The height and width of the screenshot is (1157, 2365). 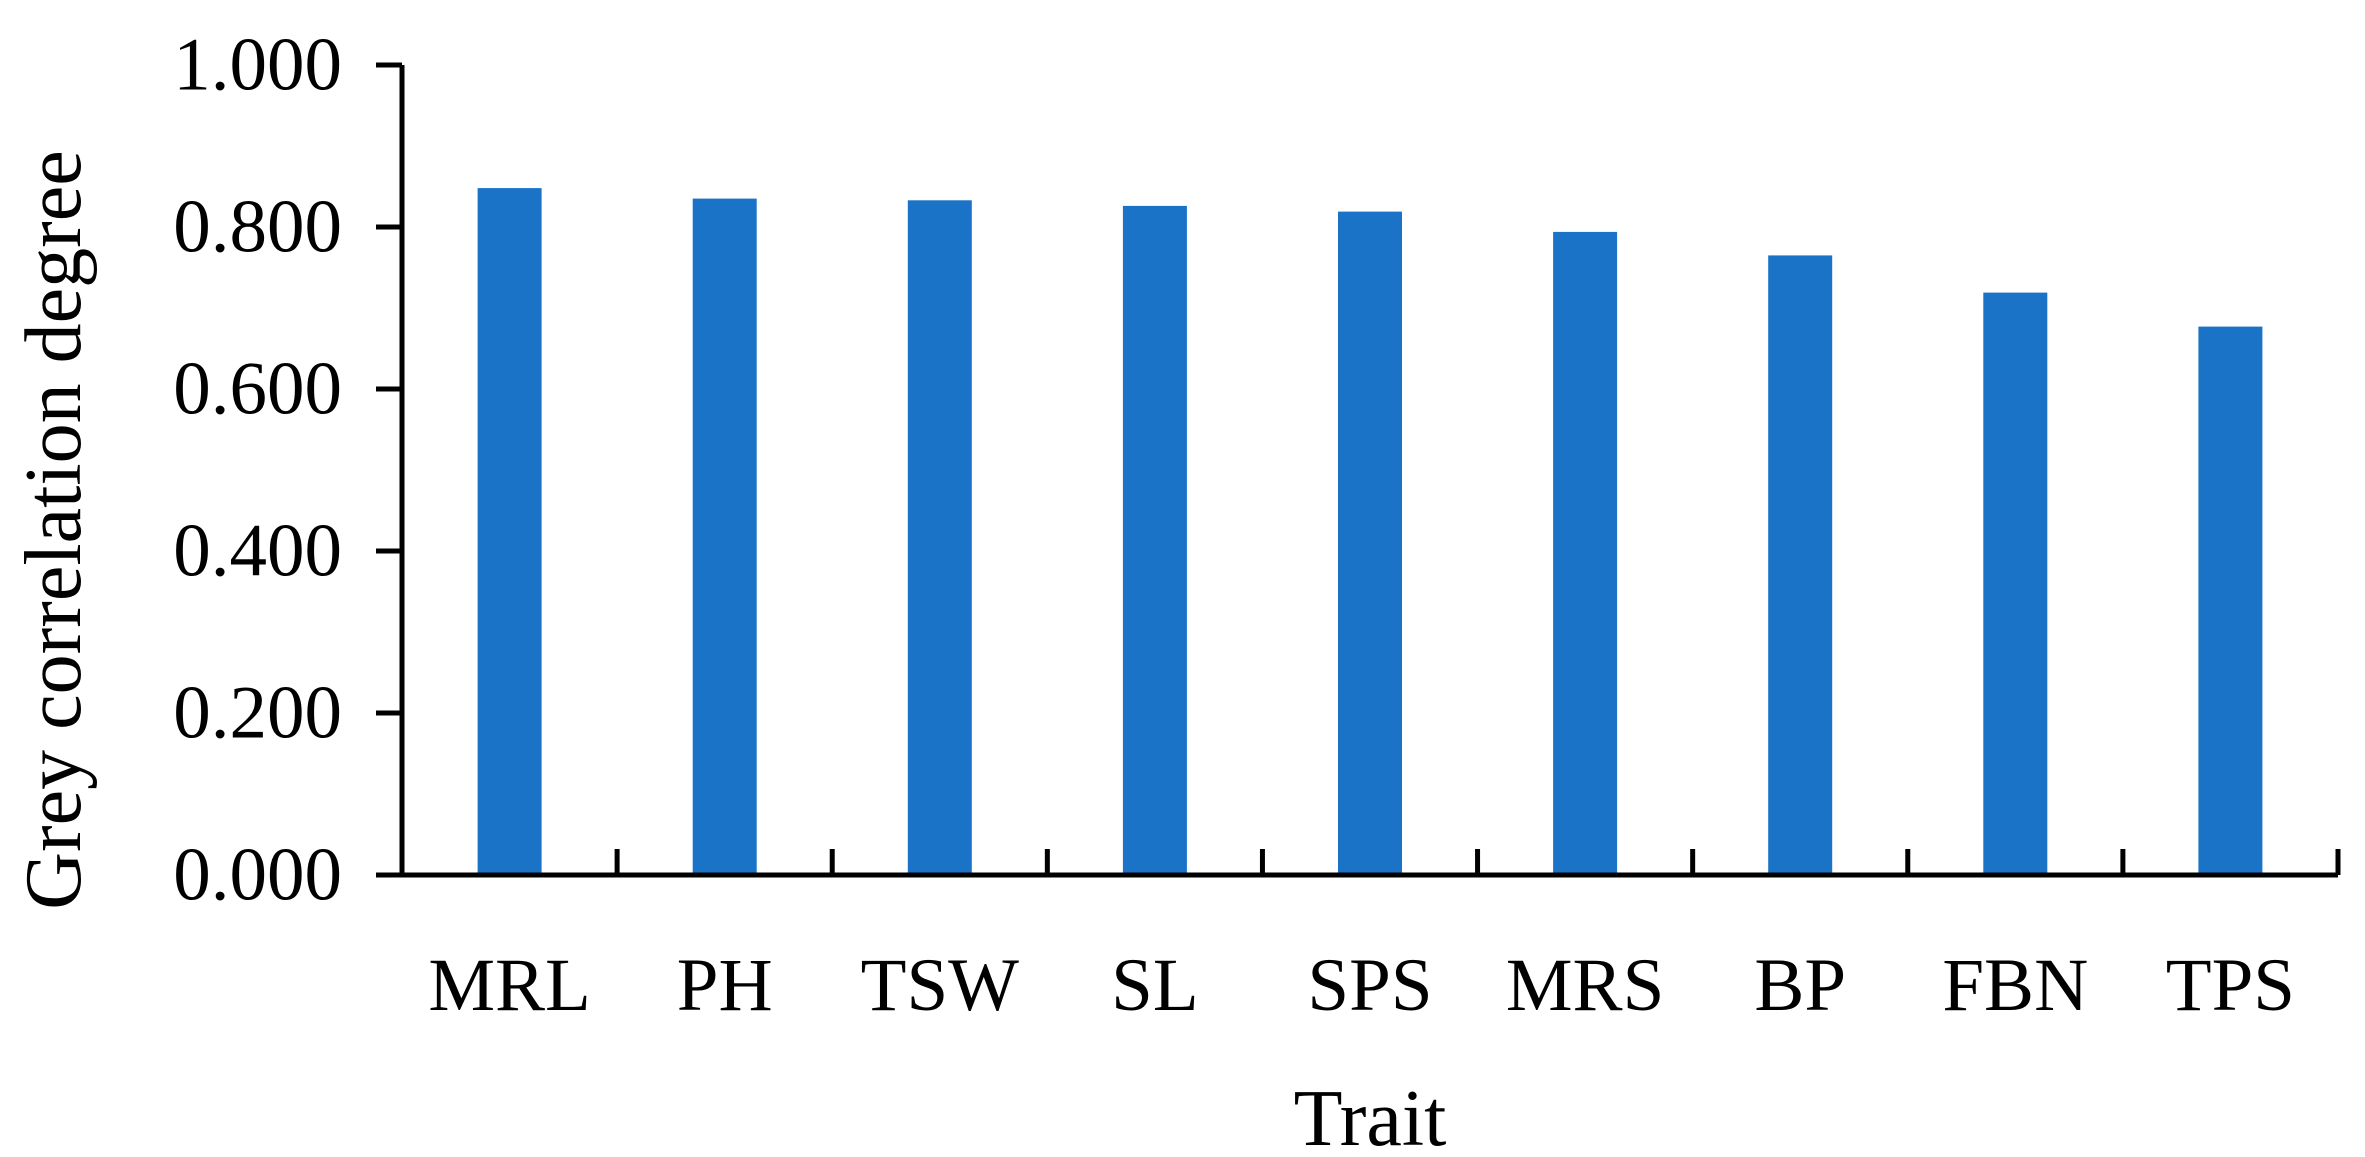 What do you see at coordinates (1585, 553) in the screenshot?
I see `bar-mrs` at bounding box center [1585, 553].